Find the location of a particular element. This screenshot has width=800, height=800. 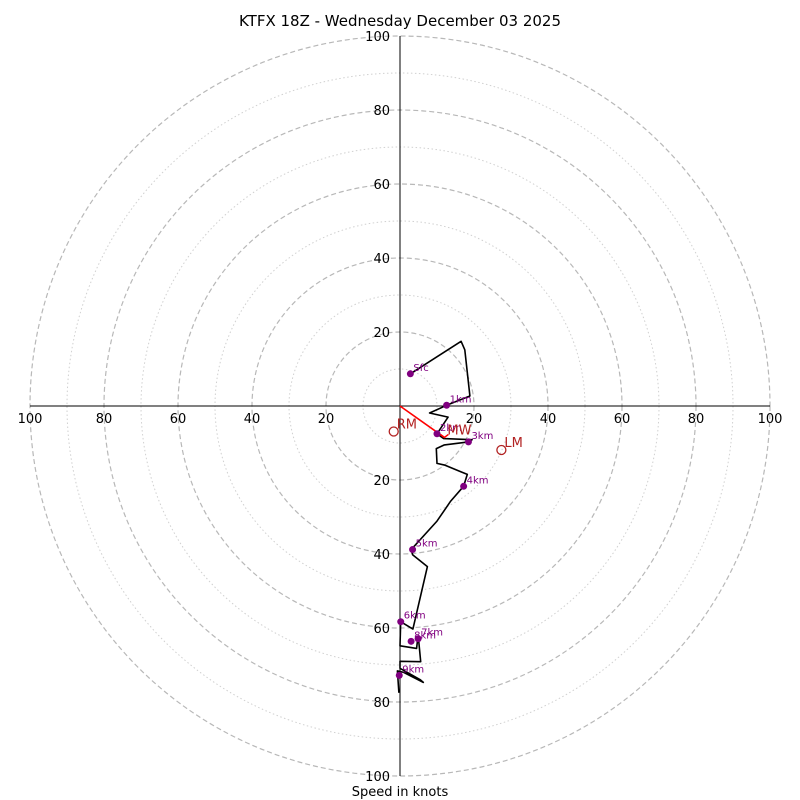

height-marker-label: 3km is located at coordinates (482, 436).